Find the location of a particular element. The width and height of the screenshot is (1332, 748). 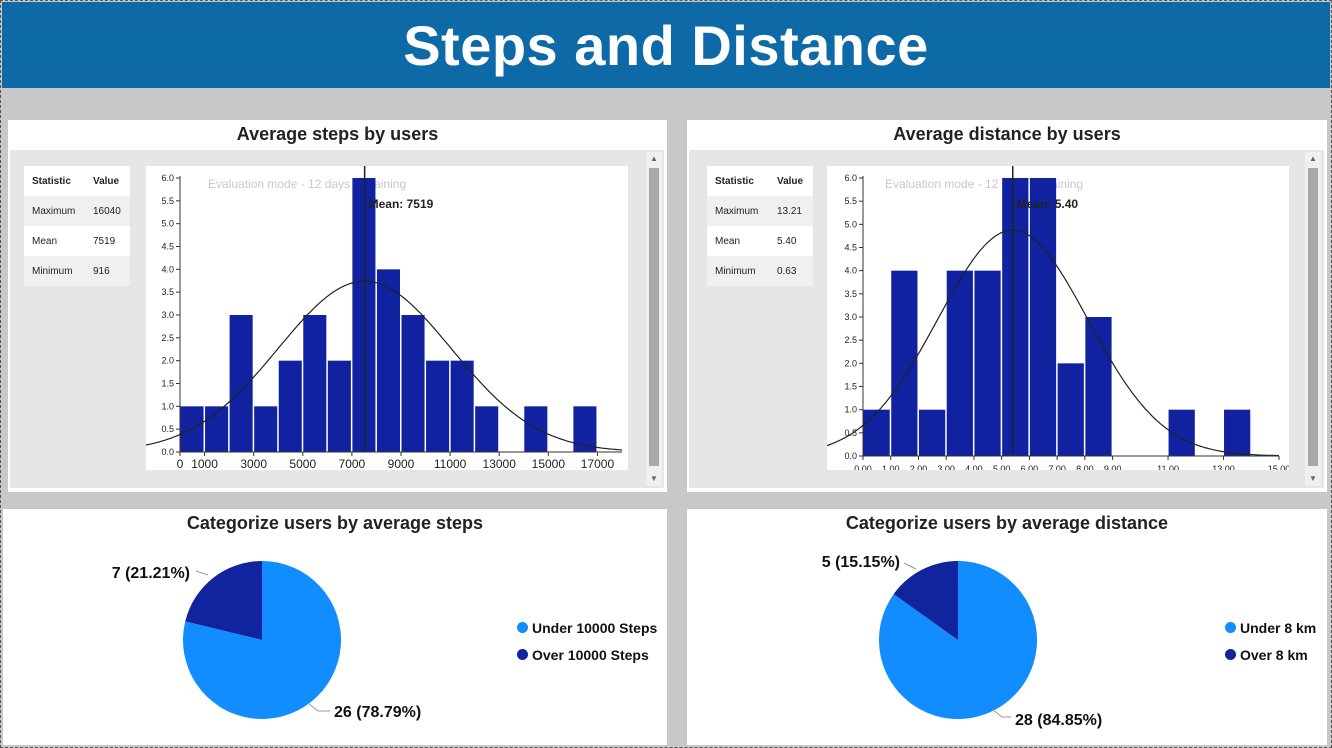

stats-value: 916 is located at coordinates (107, 271).